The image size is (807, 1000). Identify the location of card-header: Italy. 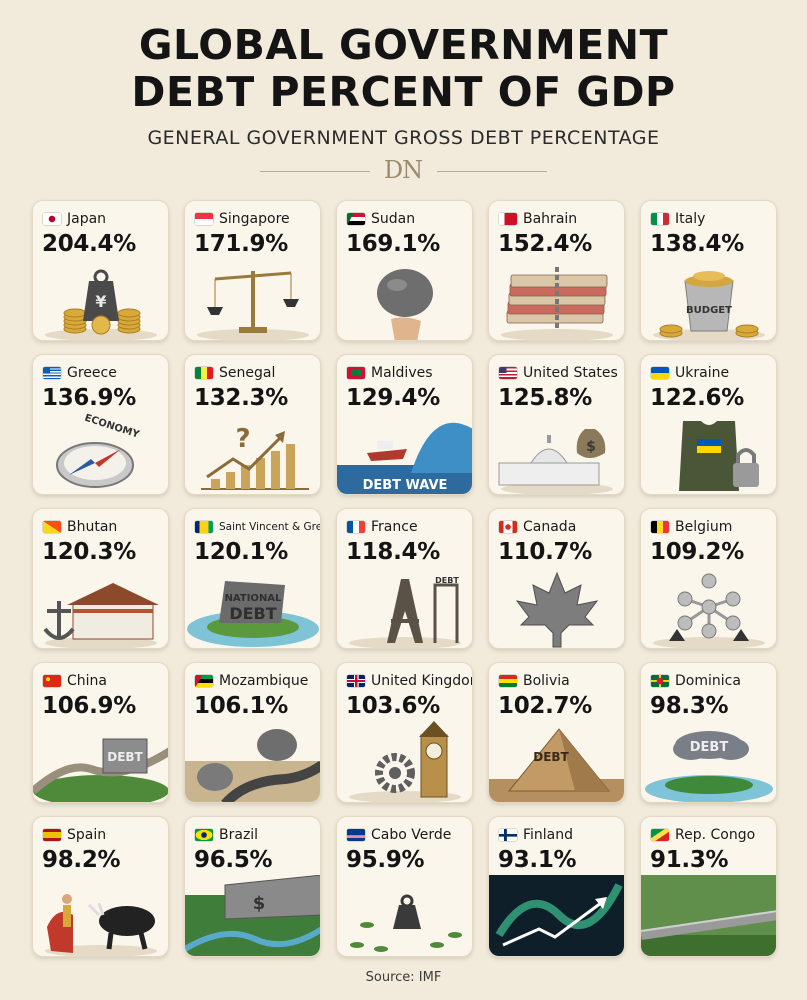
(710, 219).